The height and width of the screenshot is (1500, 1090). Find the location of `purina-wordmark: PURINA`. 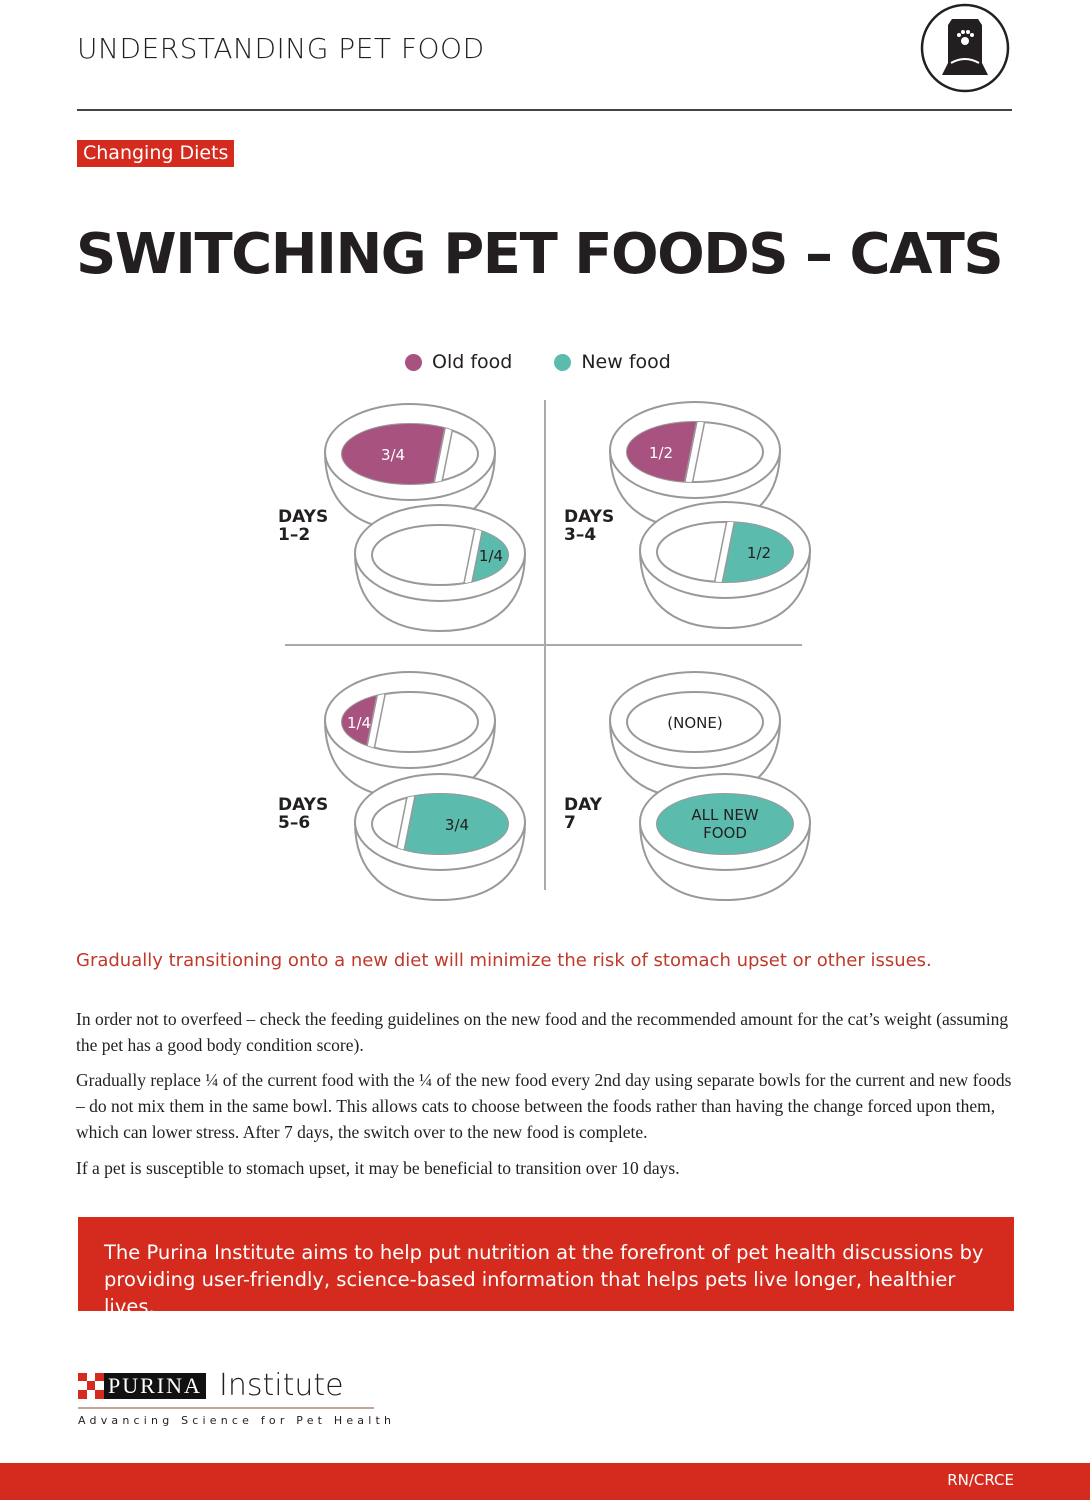

purina-wordmark: PURINA is located at coordinates (142, 1385).